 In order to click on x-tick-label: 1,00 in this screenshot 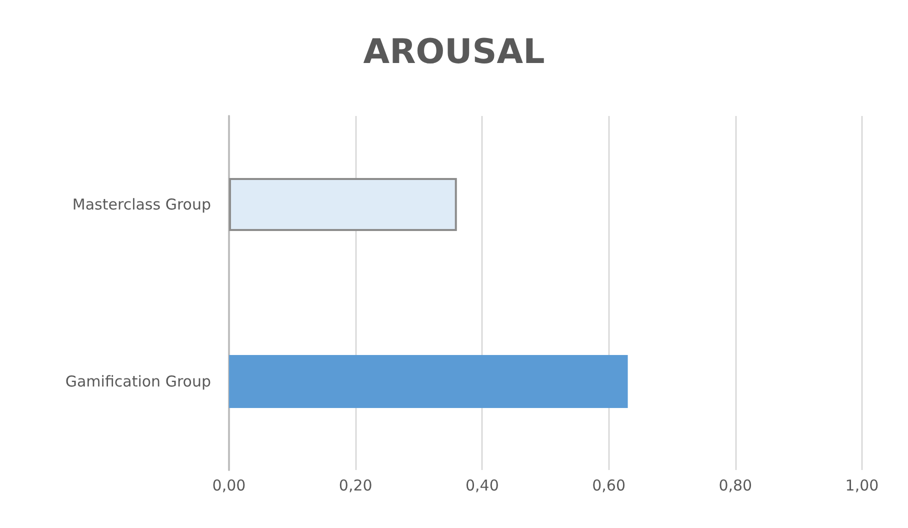, I will do `click(862, 485)`.